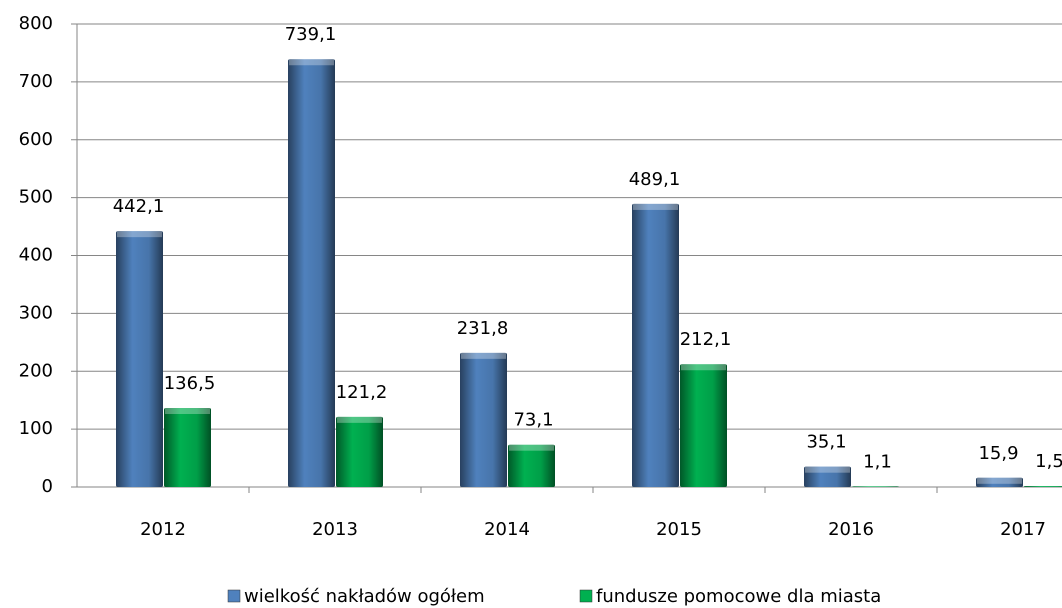 Image resolution: width=1062 pixels, height=608 pixels. I want to click on x-tick-label: 2014, so click(507, 529).